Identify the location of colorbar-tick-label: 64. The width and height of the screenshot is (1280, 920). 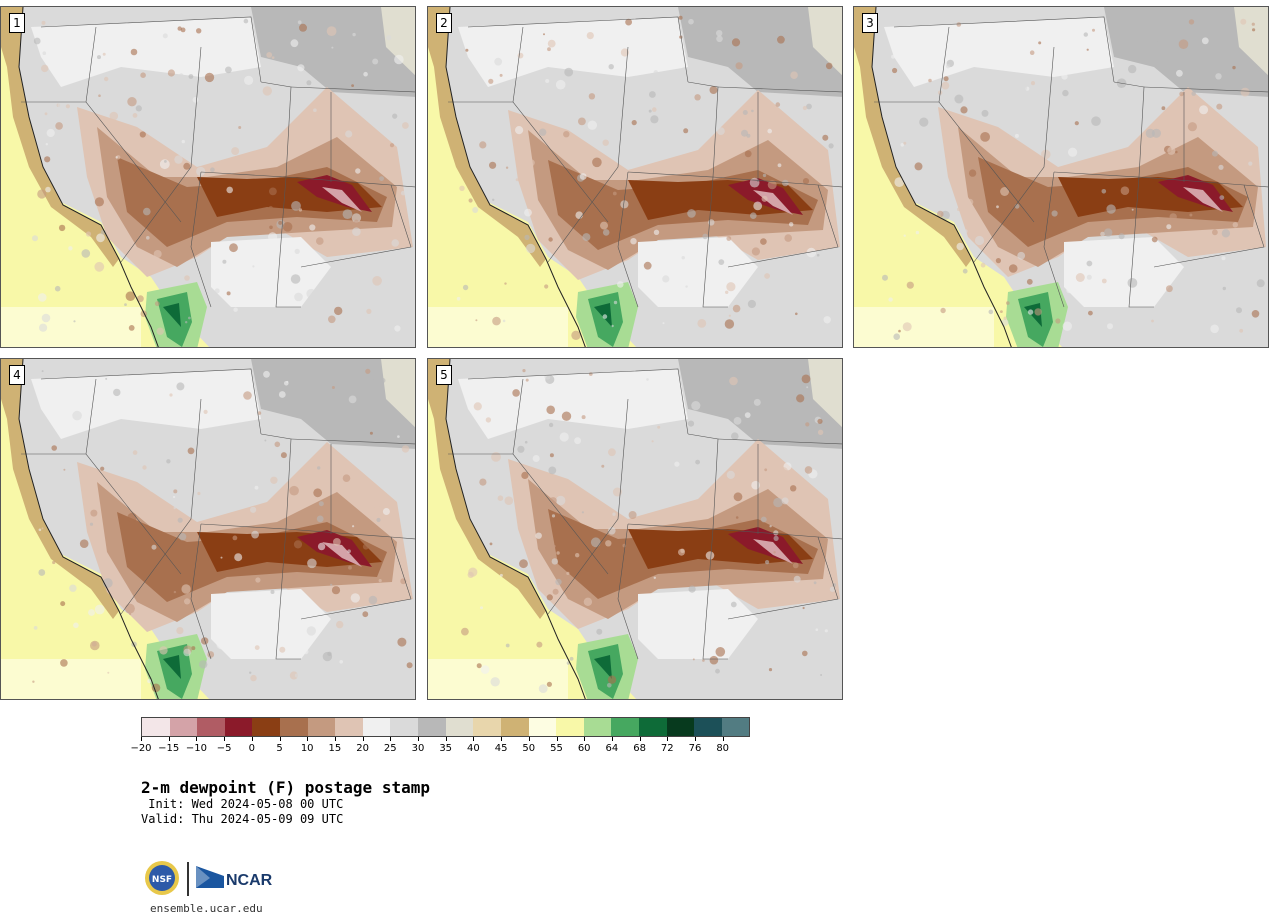
(612, 748).